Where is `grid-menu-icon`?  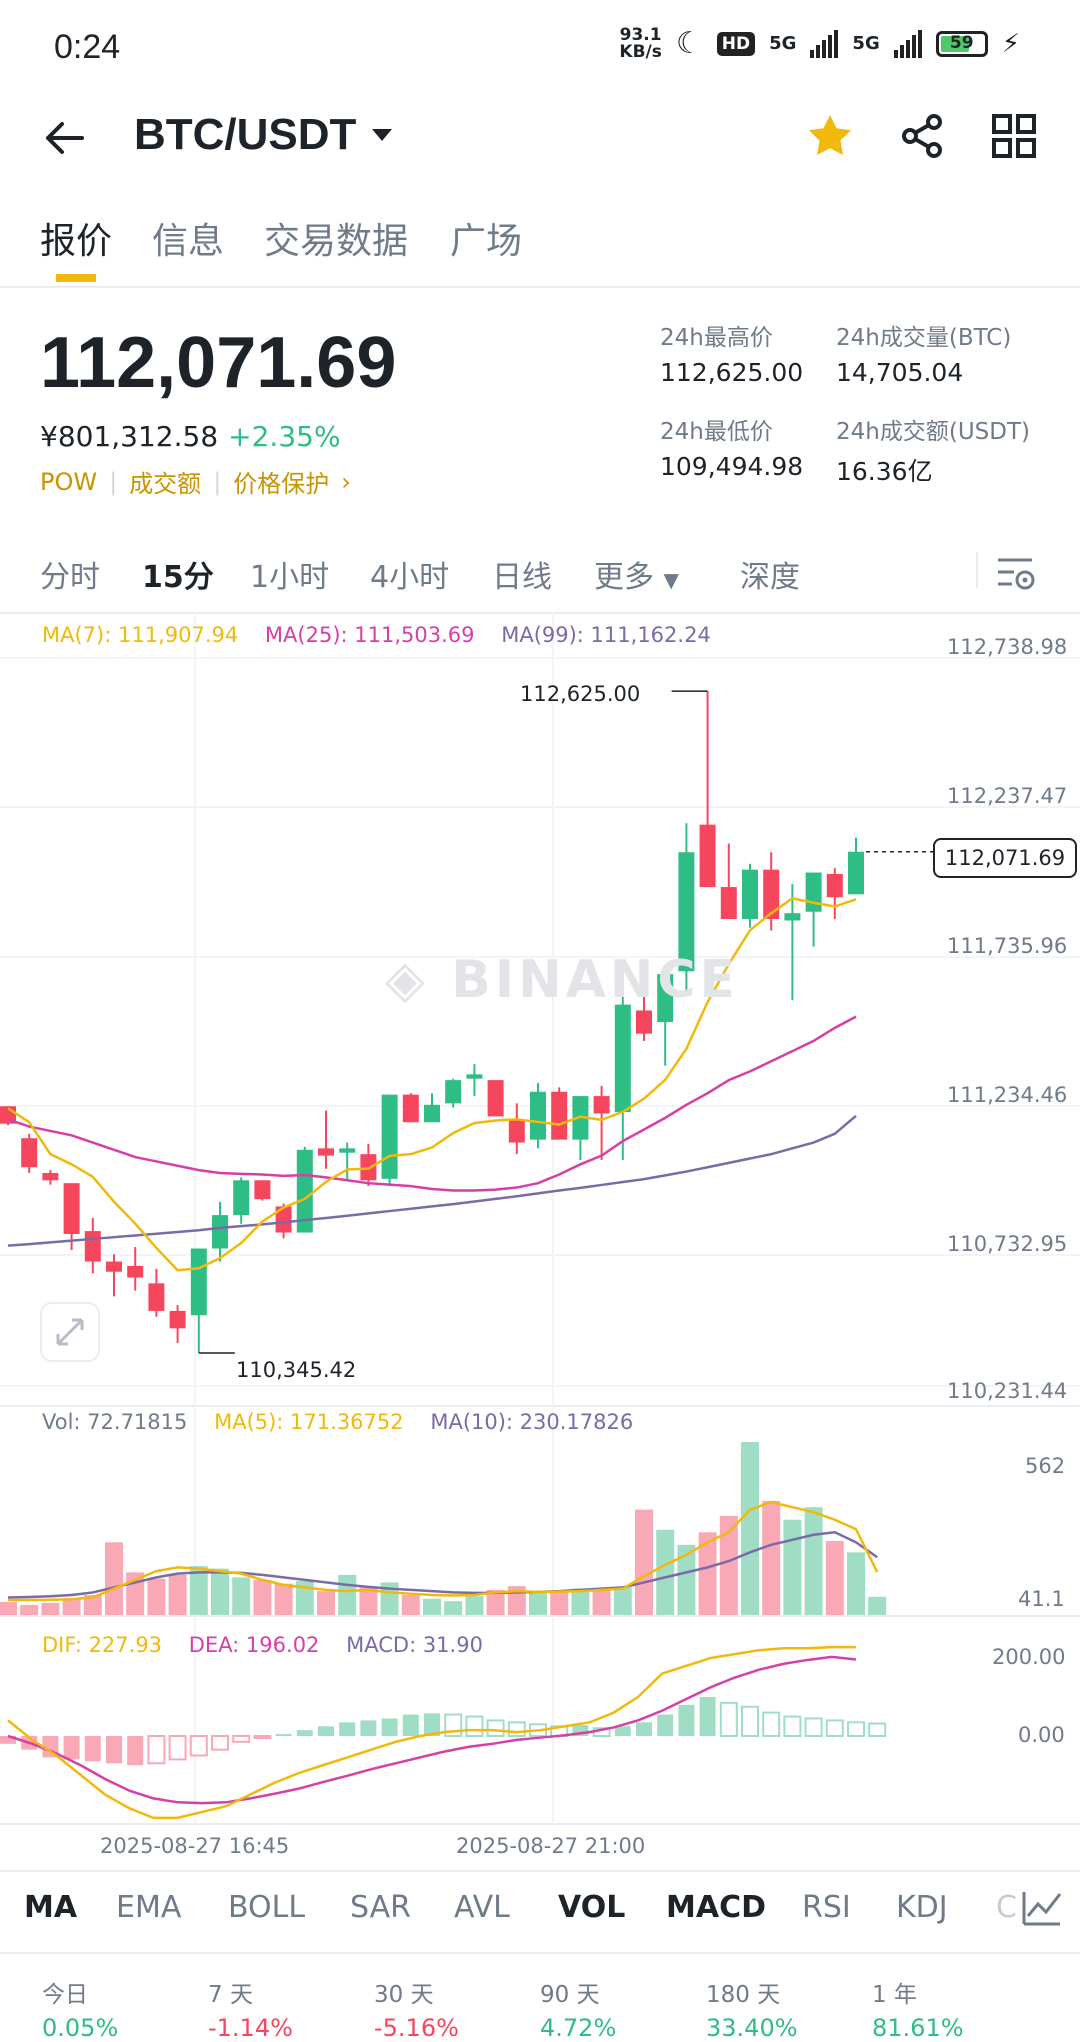
grid-menu-icon is located at coordinates (1014, 136).